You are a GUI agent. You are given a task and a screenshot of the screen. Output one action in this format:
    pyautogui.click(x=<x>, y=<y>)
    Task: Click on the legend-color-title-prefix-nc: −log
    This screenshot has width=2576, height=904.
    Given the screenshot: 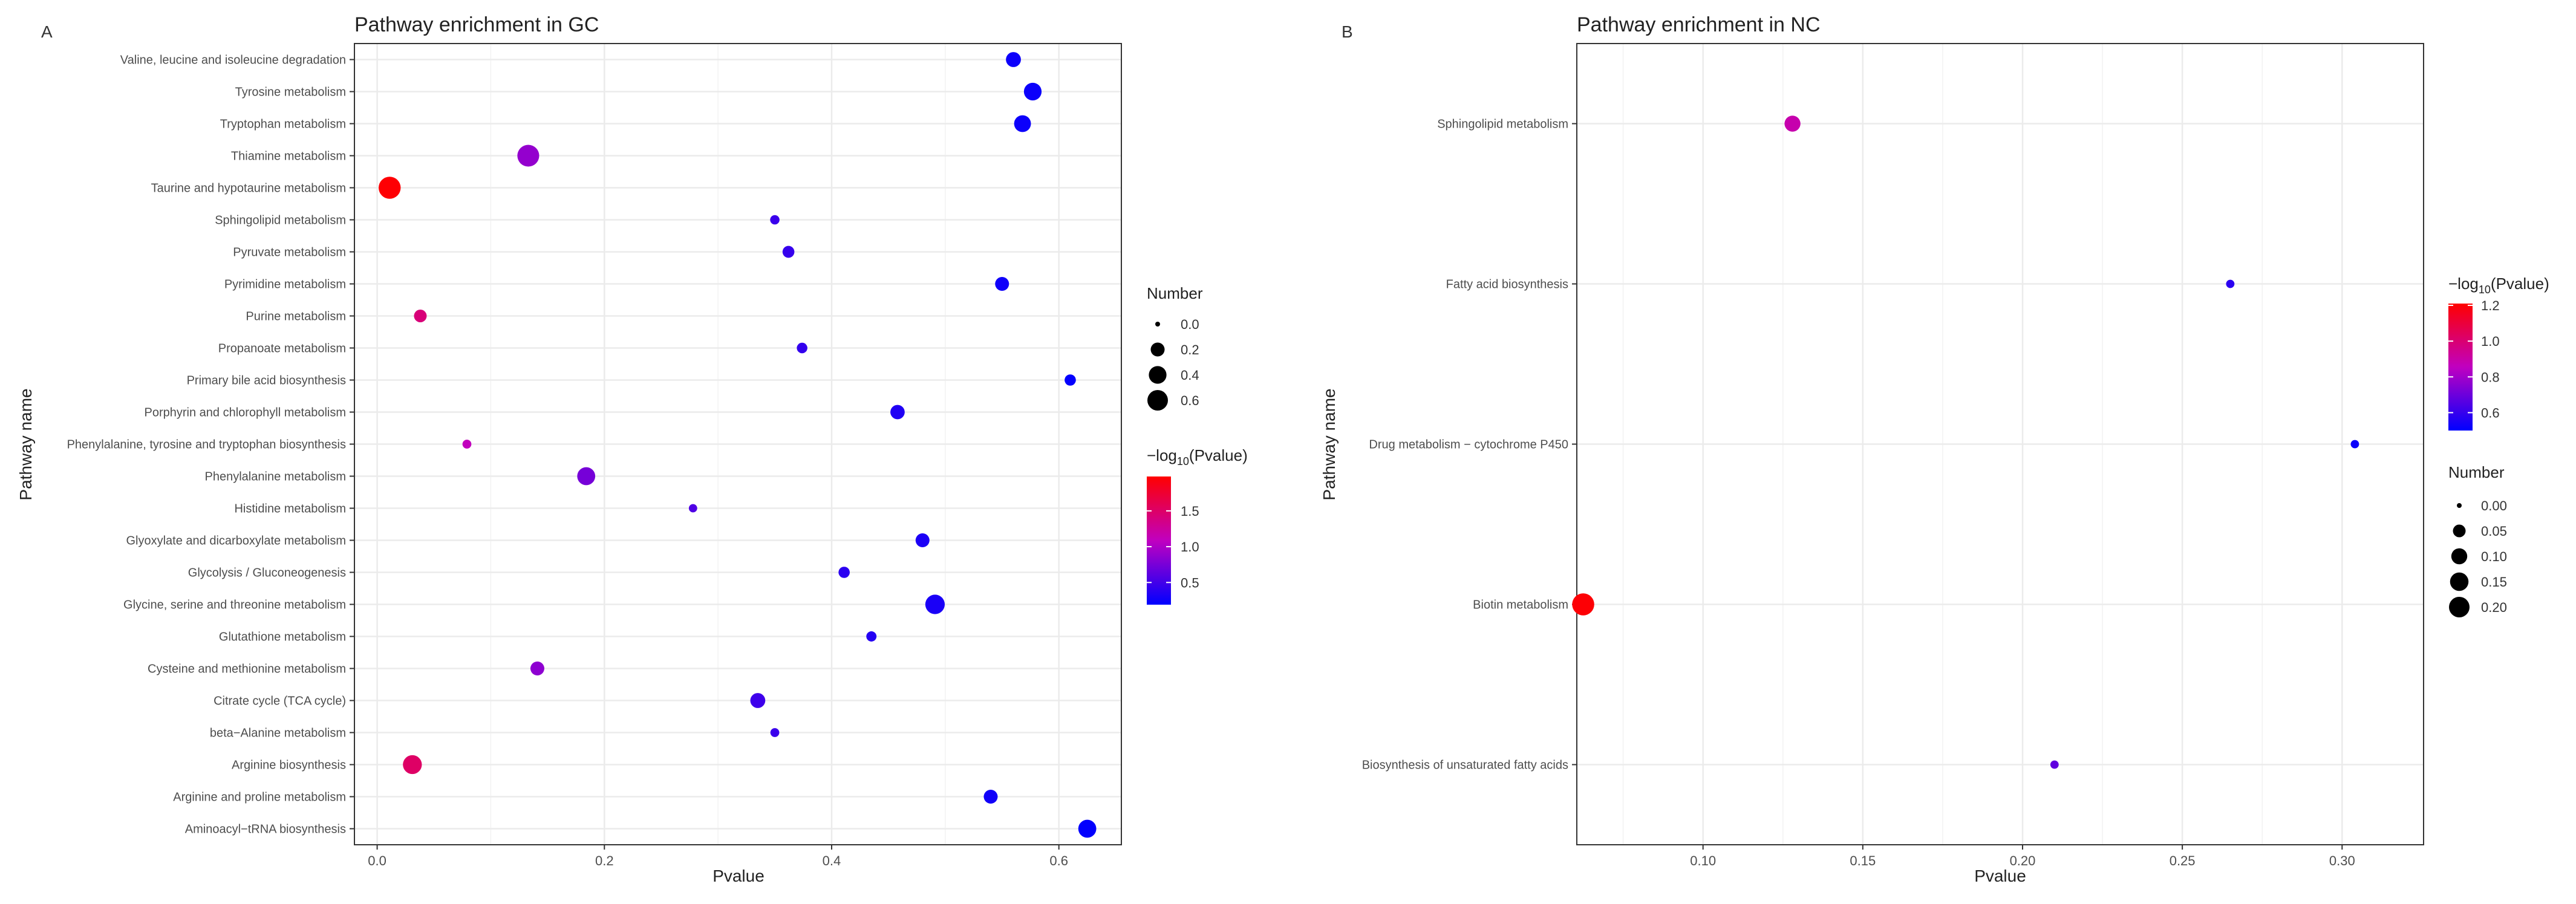 What is the action you would take?
    pyautogui.click(x=2463, y=284)
    